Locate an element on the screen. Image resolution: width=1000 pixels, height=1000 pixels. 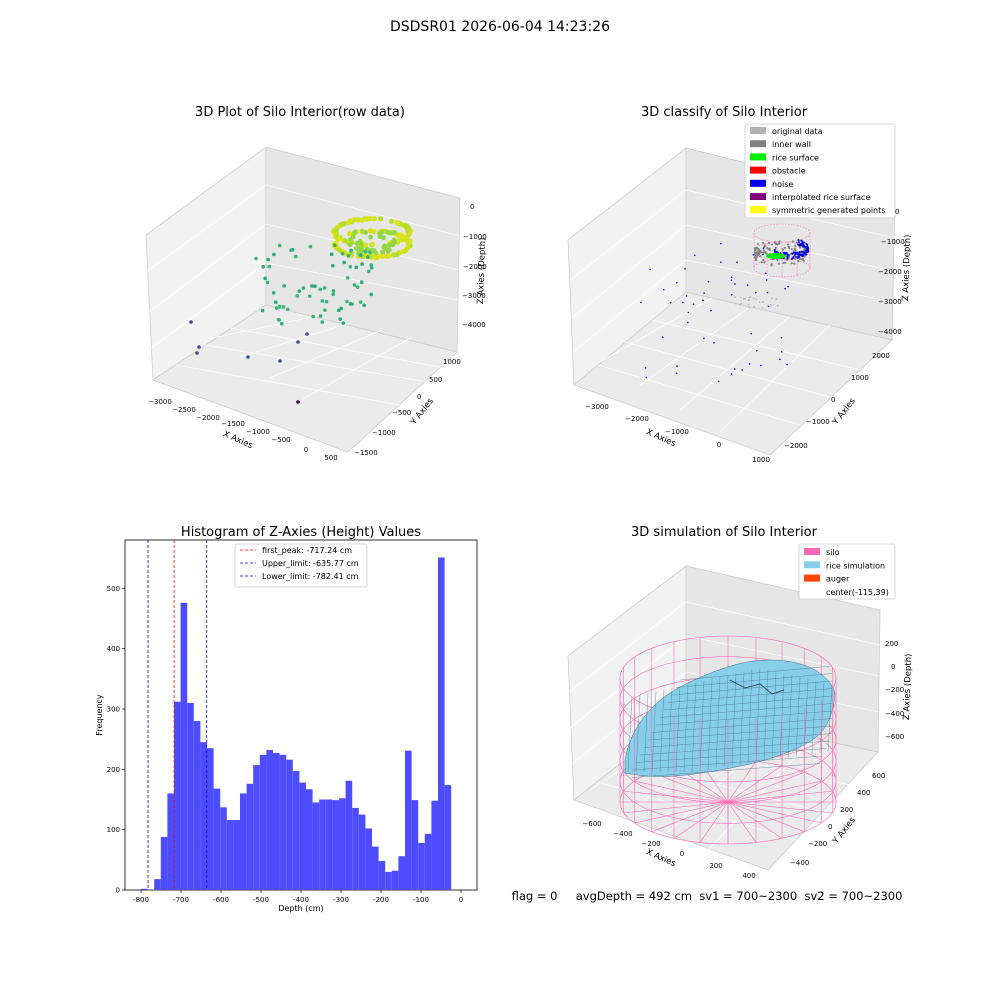
panel2-ytick: 1000 is located at coordinates (860, 378).